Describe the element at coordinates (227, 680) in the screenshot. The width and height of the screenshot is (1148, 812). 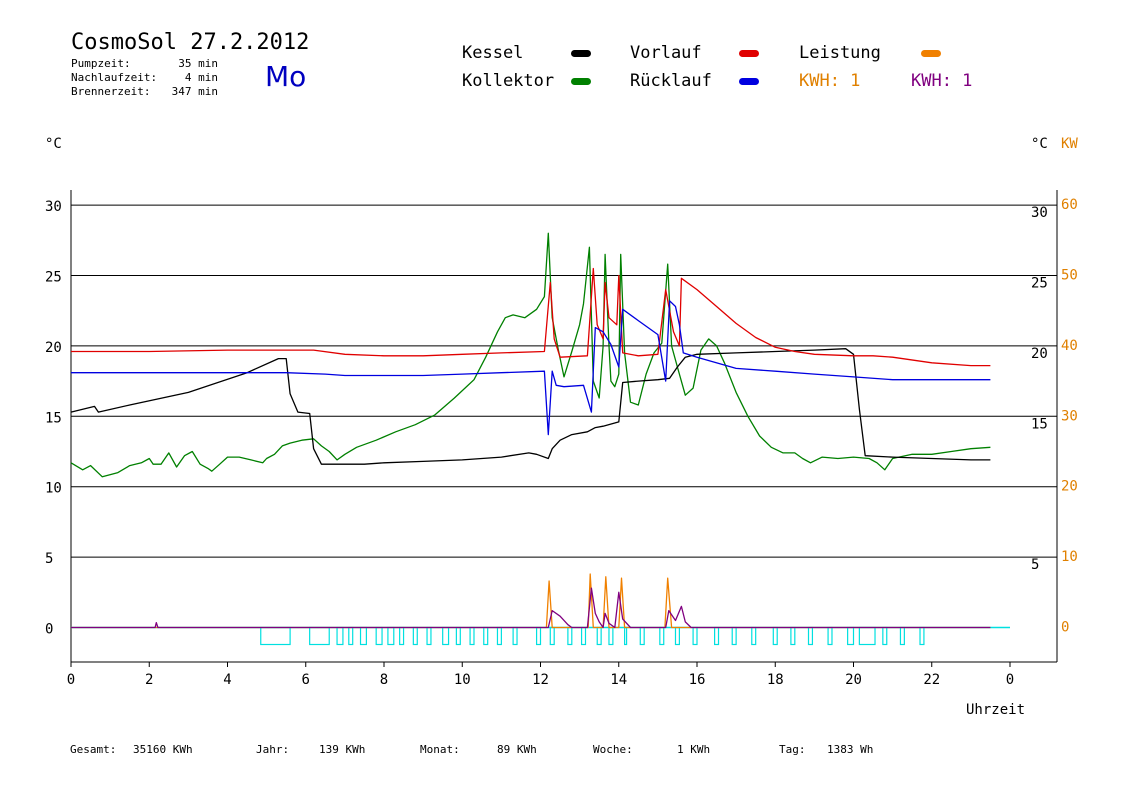
I see `x-tick-label: 4` at that location.